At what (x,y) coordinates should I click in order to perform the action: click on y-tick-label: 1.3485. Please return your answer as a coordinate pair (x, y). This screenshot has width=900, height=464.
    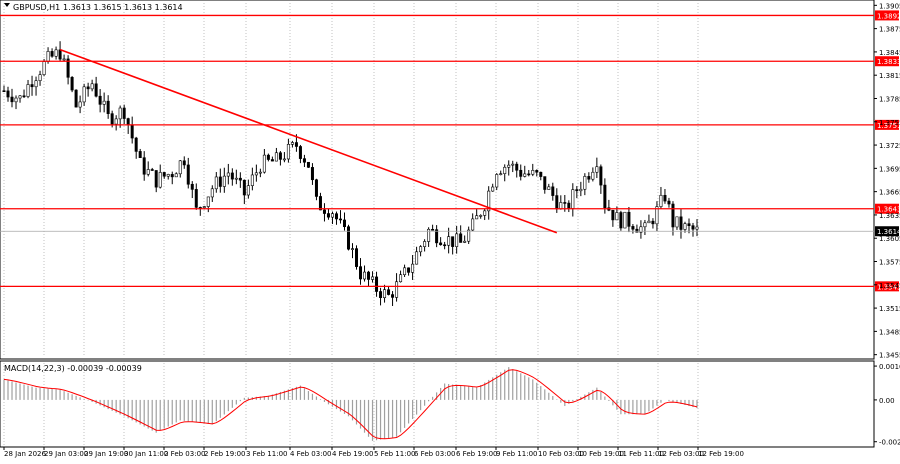
    Looking at the image, I should click on (889, 332).